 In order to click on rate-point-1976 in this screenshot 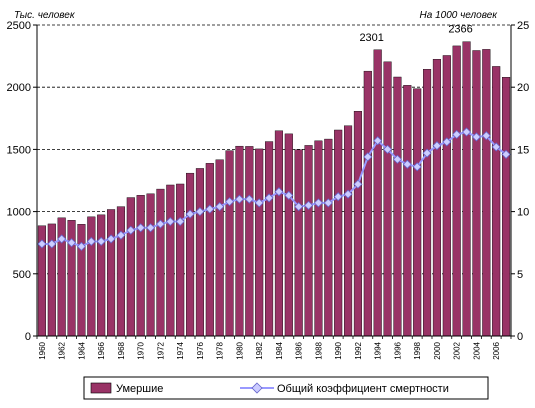, I will do `click(200, 212)`.